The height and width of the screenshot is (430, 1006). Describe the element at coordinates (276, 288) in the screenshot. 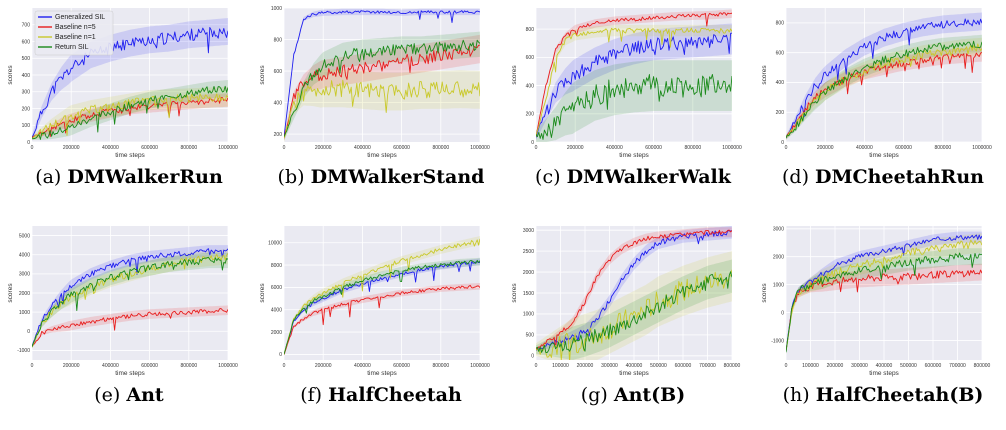

I see `y-tick-label: 6000` at that location.